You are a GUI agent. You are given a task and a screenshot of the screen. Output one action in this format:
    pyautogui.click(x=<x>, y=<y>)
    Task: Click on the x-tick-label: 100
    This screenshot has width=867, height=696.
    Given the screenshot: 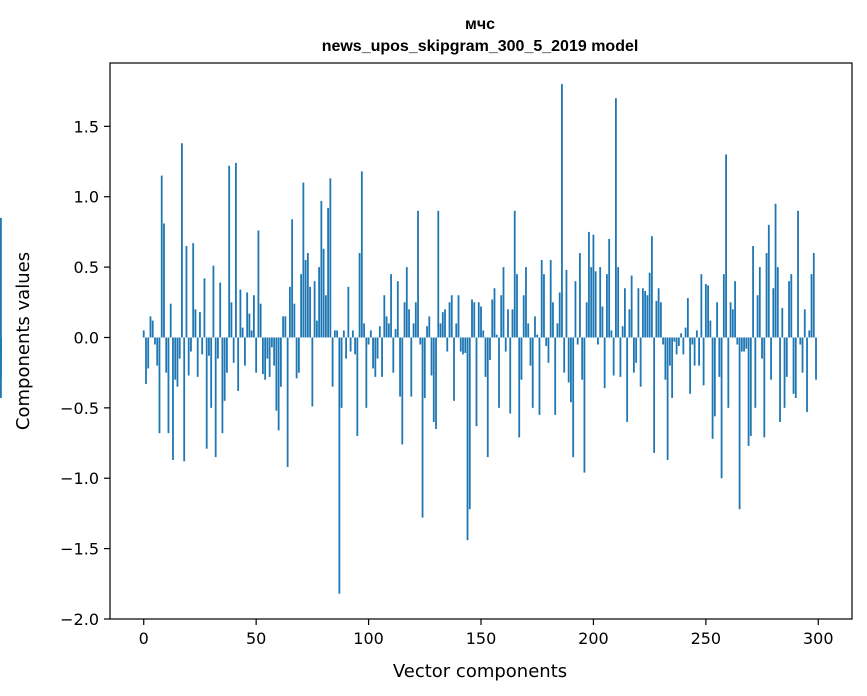 What is the action you would take?
    pyautogui.click(x=368, y=638)
    